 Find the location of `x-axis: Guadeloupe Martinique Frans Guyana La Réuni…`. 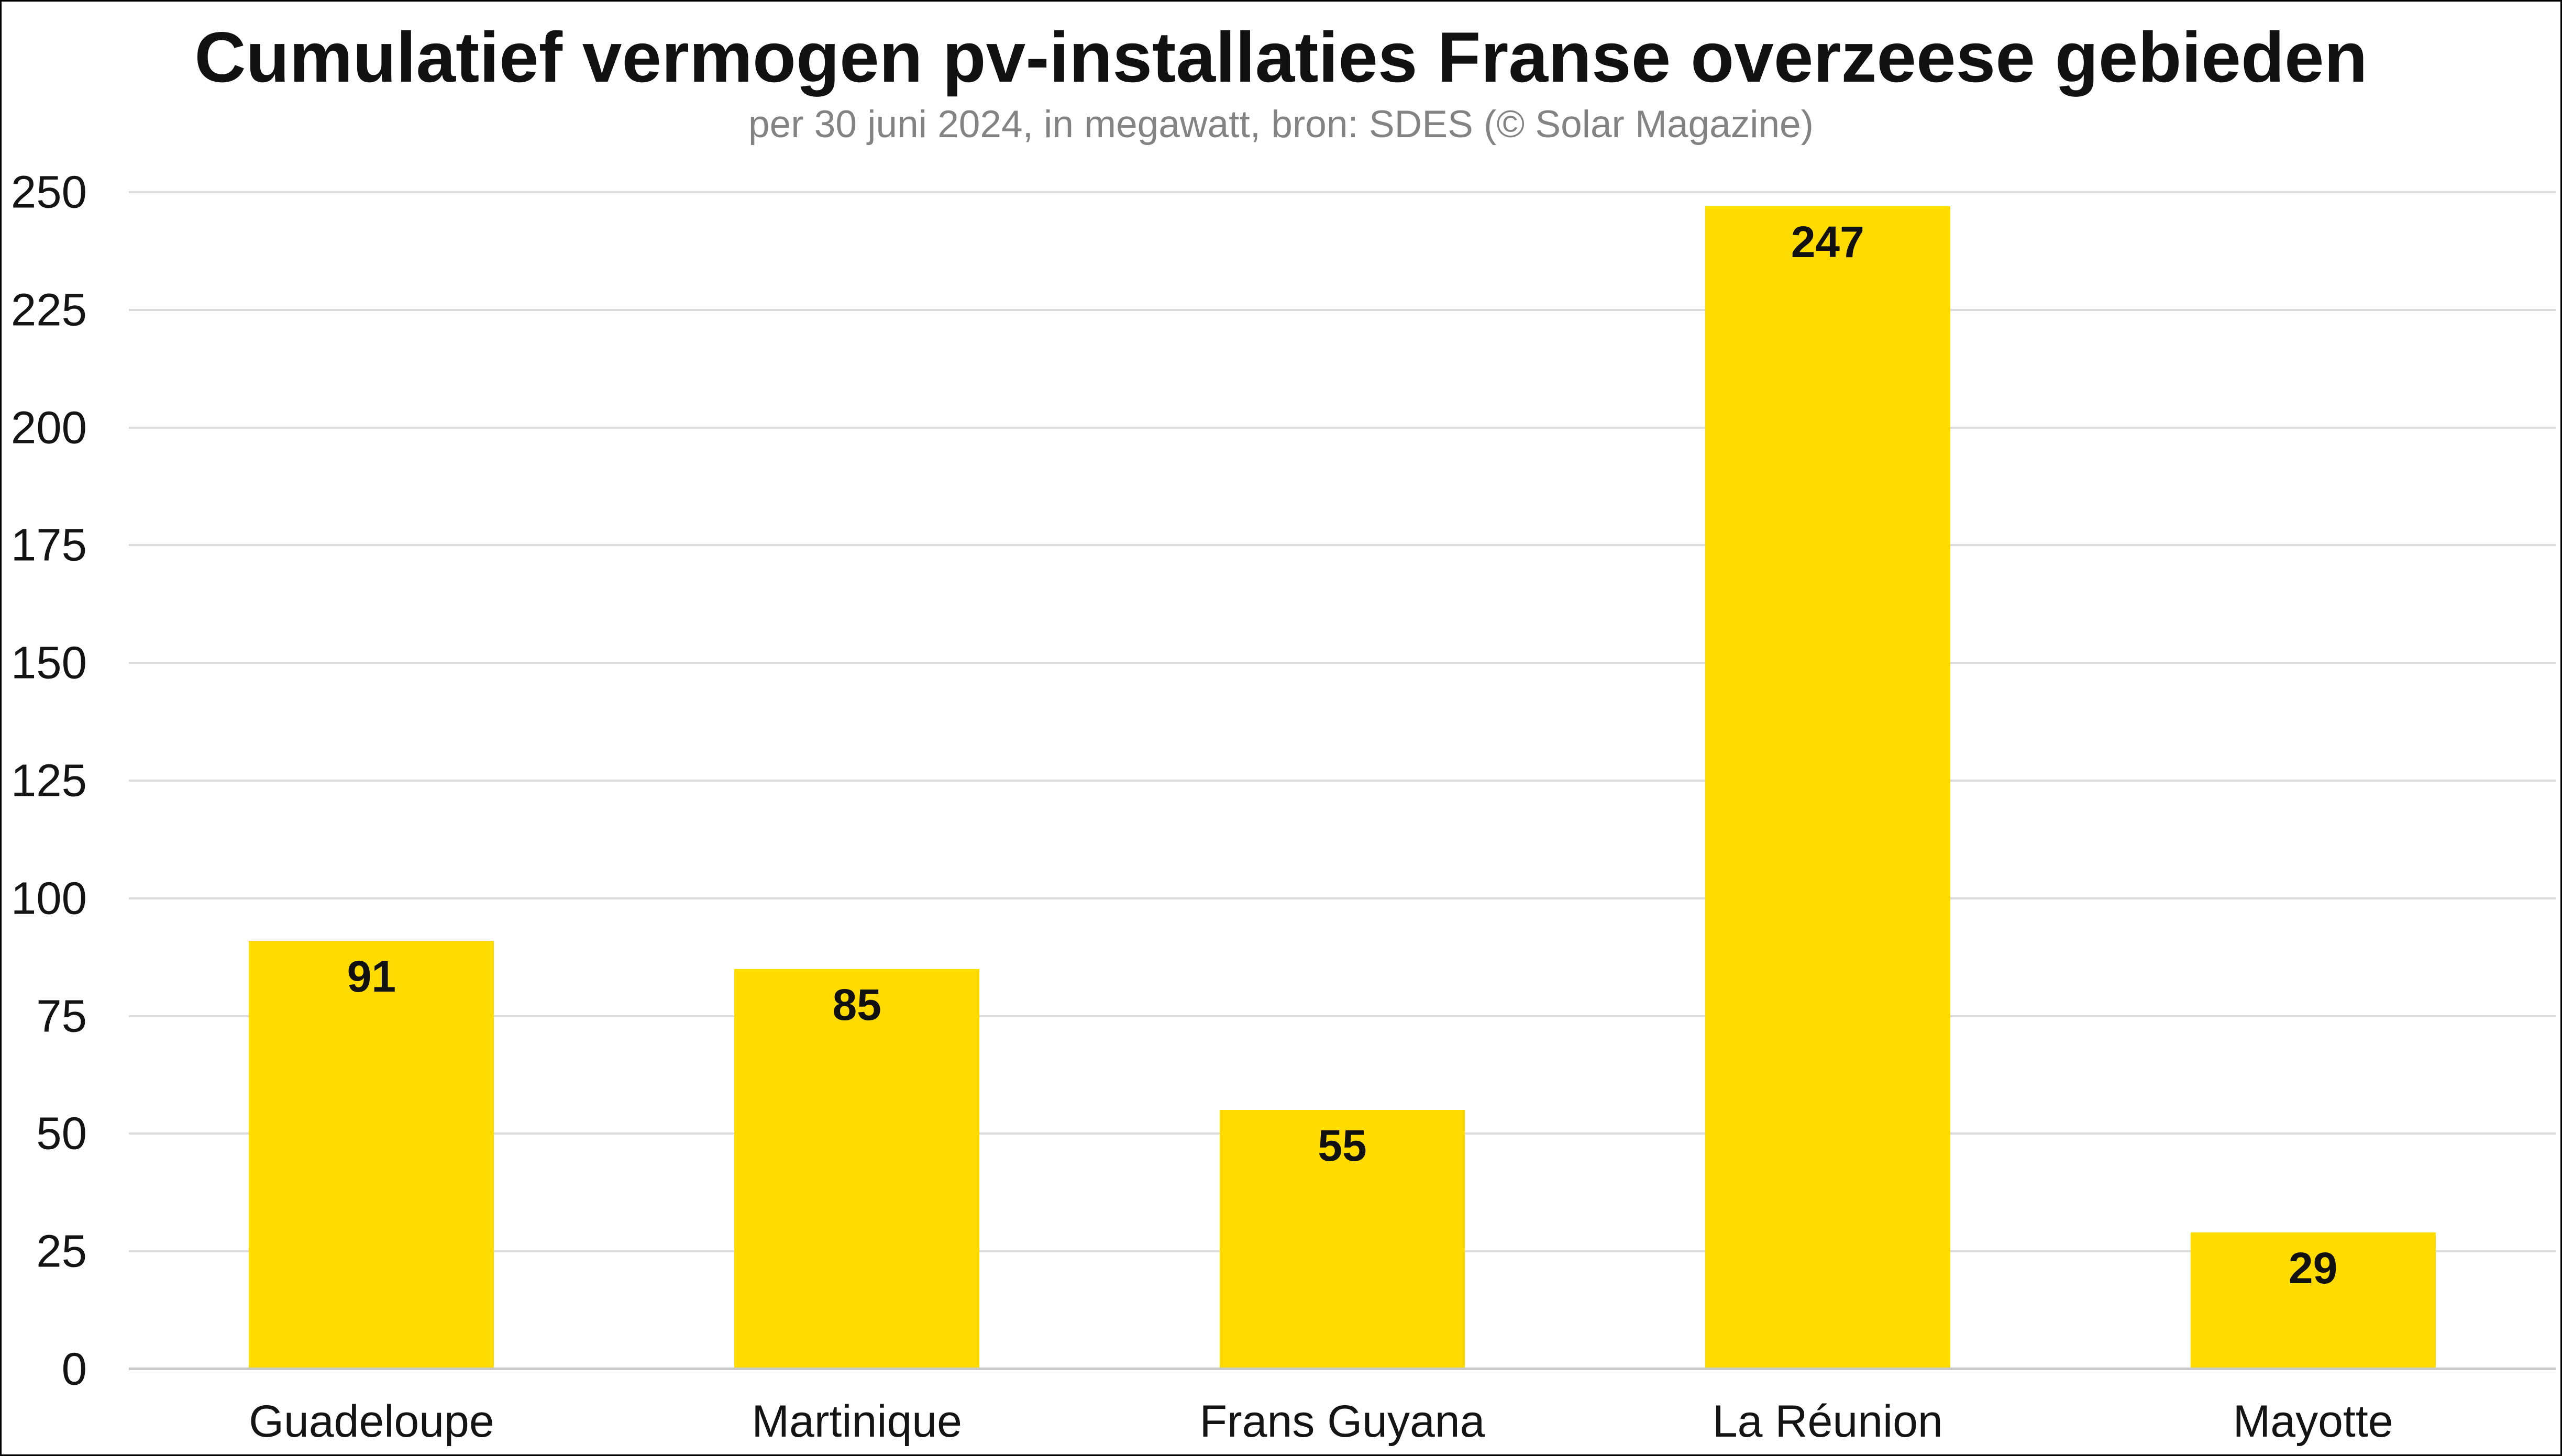

x-axis: Guadeloupe Martinique Frans Guyana La Réuni… is located at coordinates (1342, 1426).